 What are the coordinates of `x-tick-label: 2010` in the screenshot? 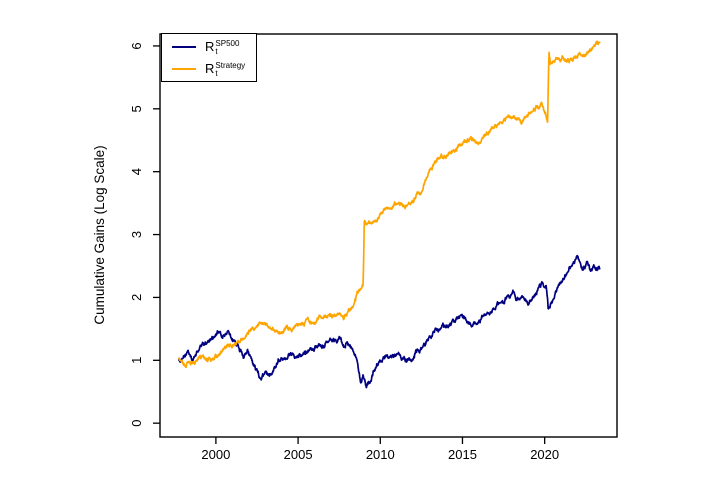 It's located at (380, 454).